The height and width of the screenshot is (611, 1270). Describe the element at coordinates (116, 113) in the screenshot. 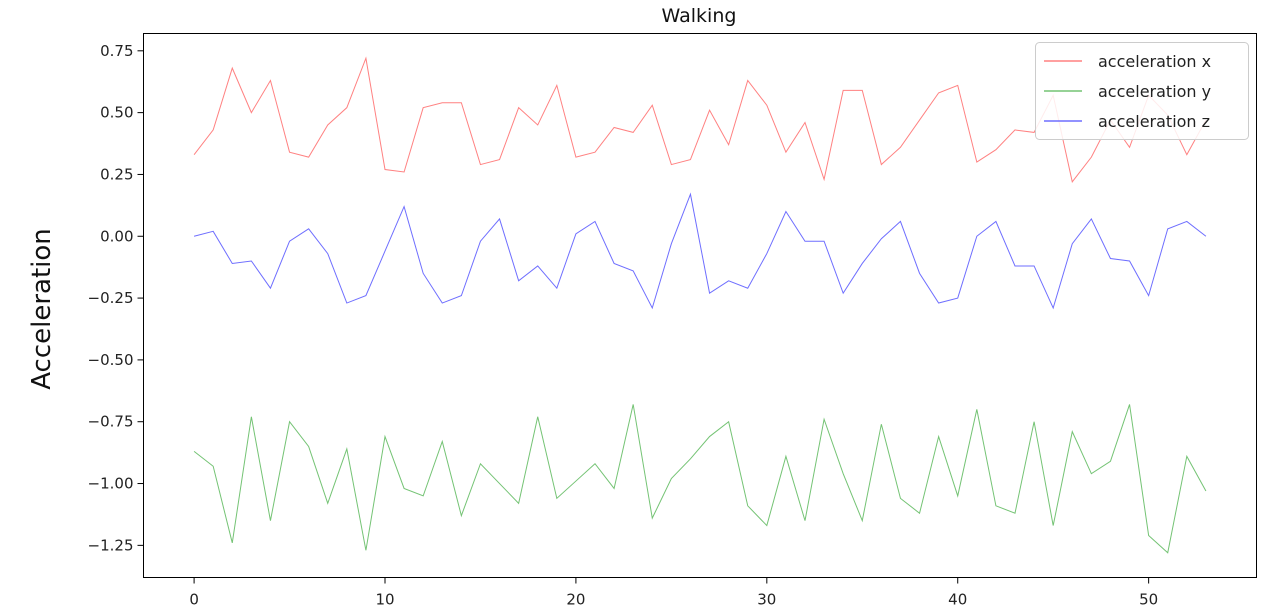

I see `y-tick-label: 0.50` at that location.